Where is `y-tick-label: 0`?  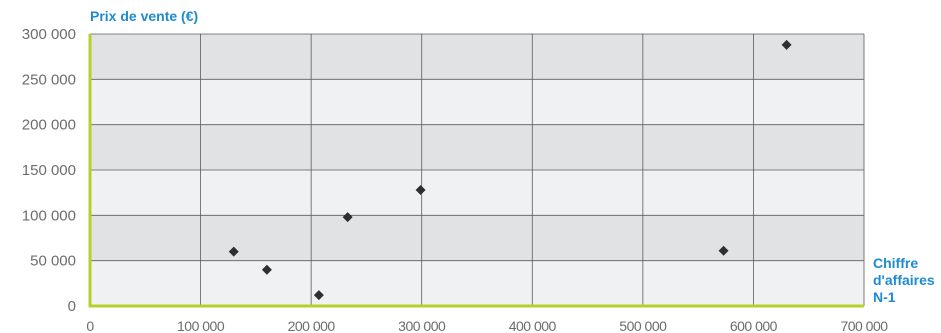
y-tick-label: 0 is located at coordinates (72, 306).